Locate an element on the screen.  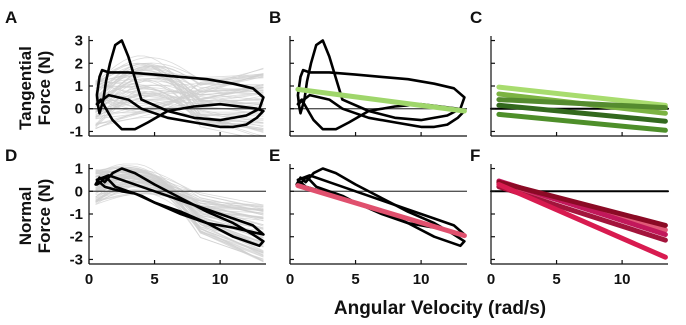
row-label-top-line1: Tangential is located at coordinates (25, 88).